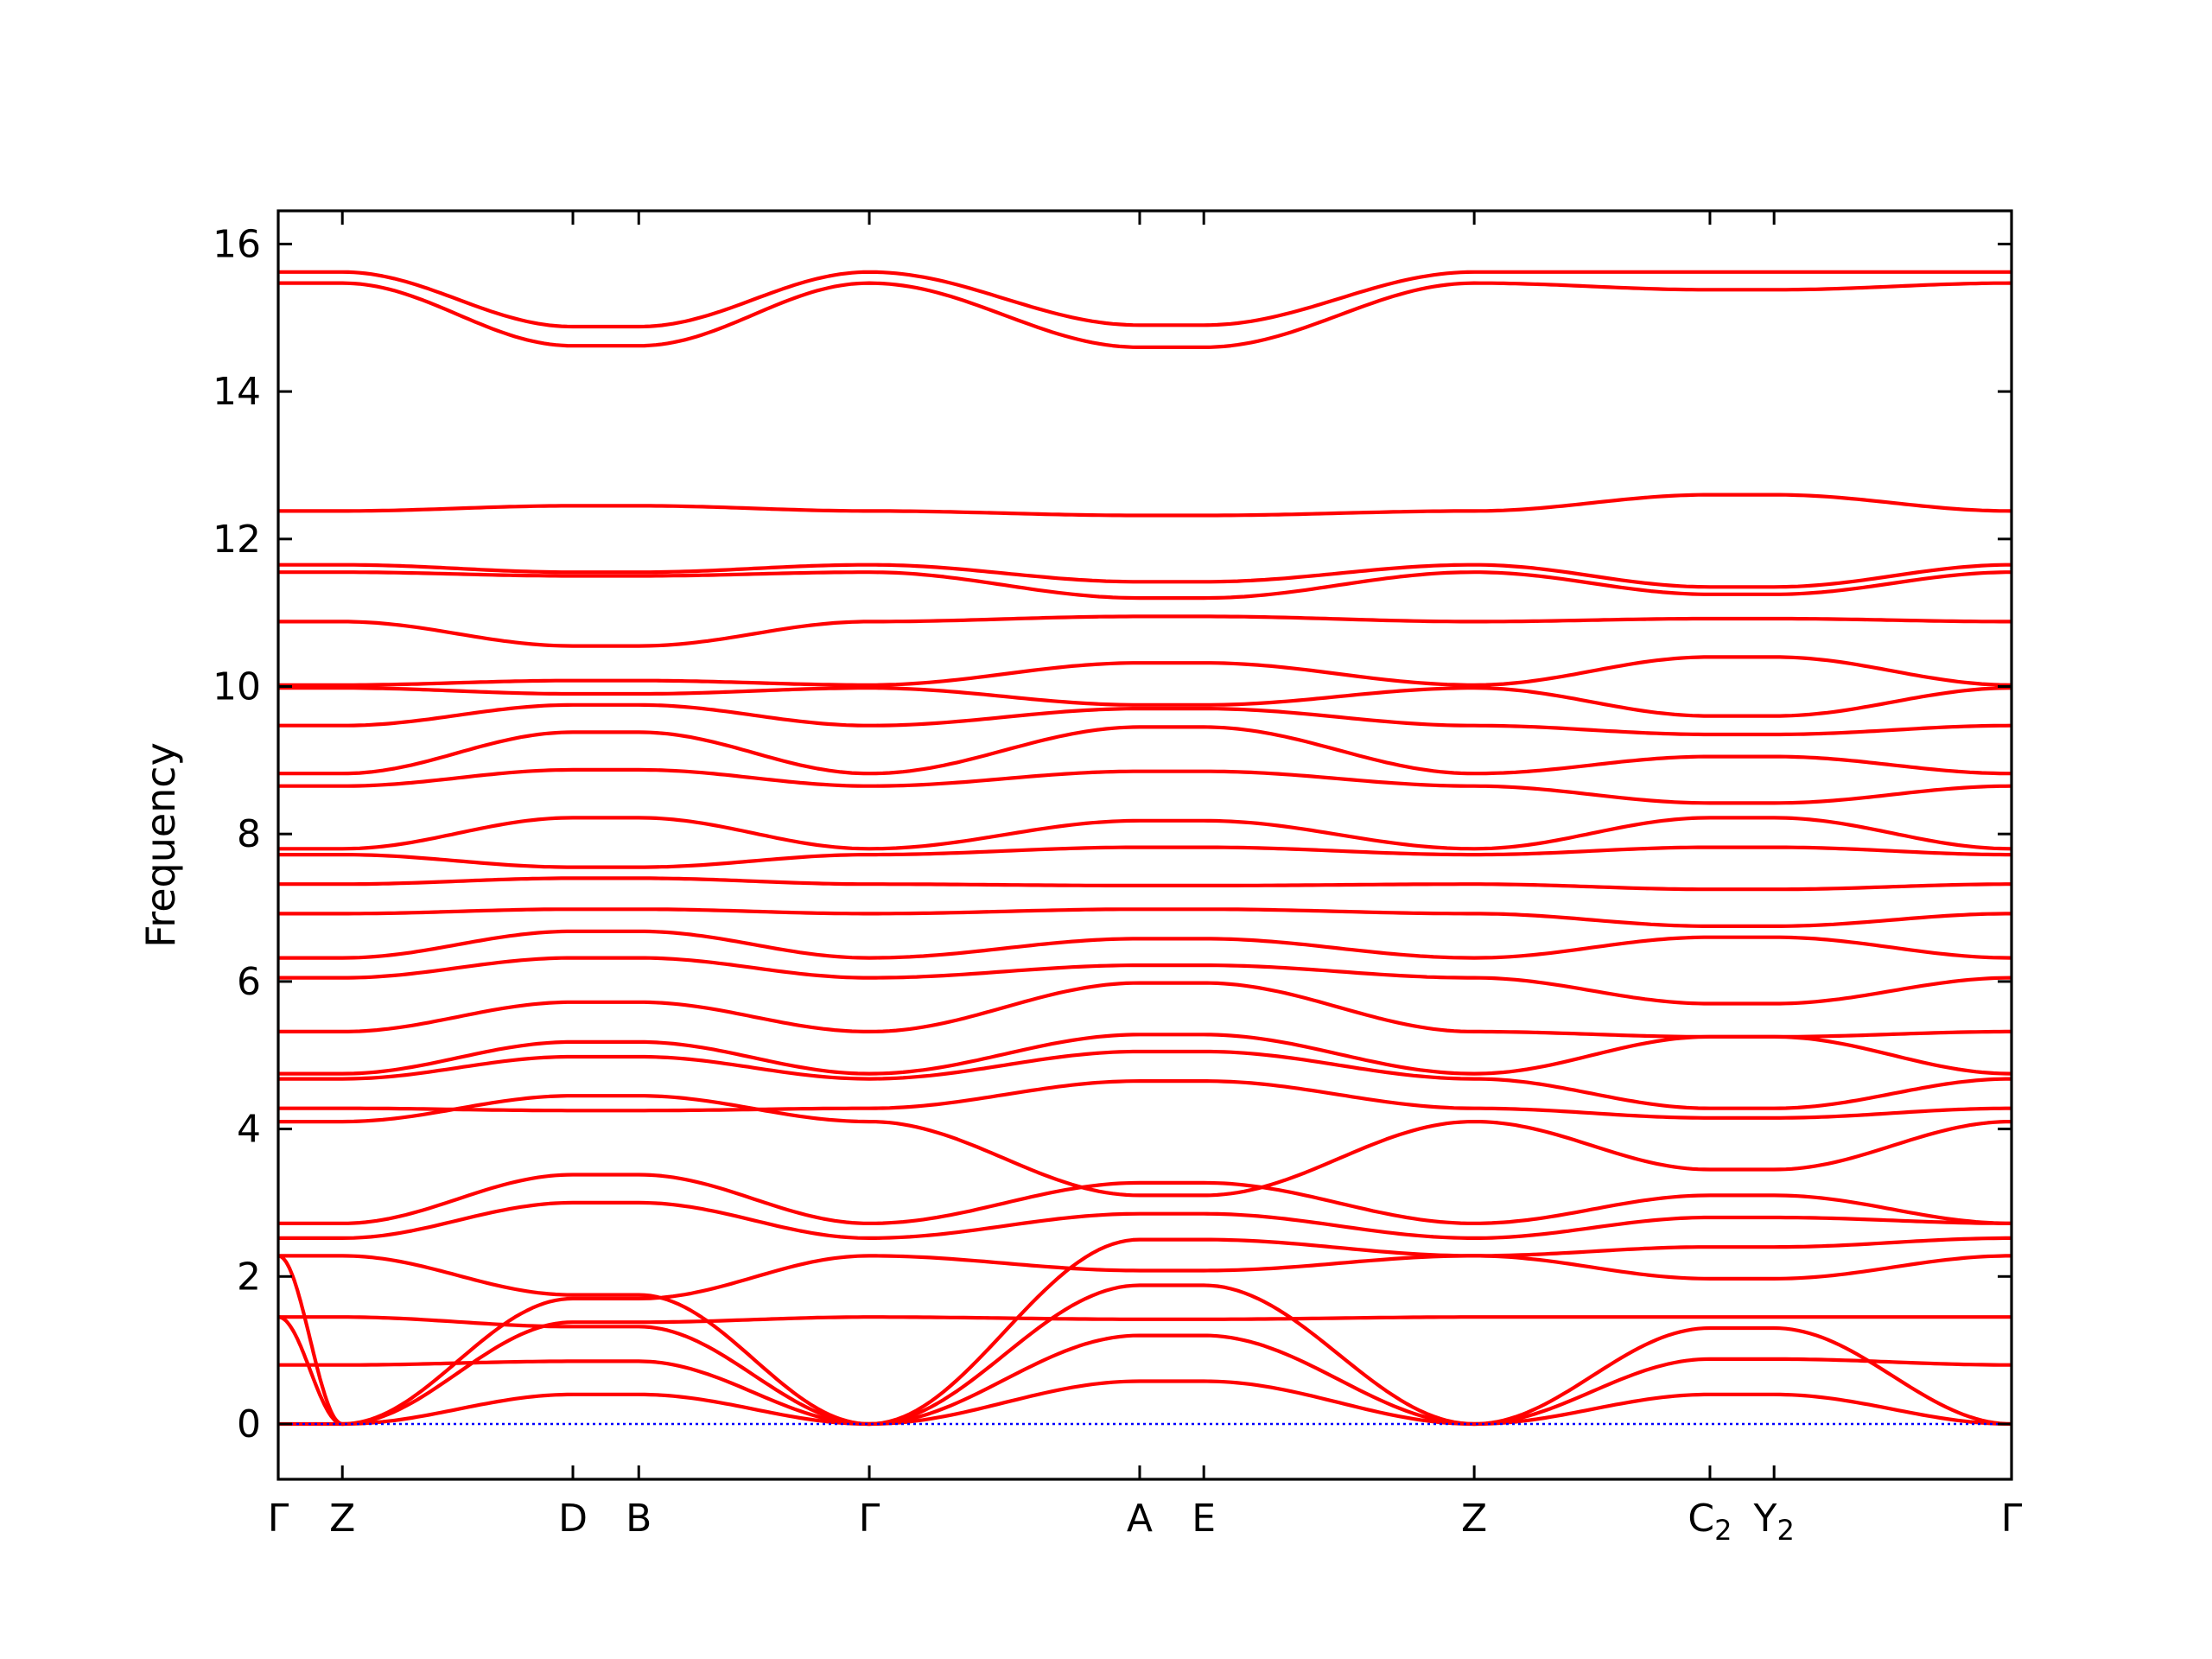 Image resolution: width=2212 pixels, height=1659 pixels. What do you see at coordinates (160, 845) in the screenshot?
I see `y-axis-label: Frequency` at bounding box center [160, 845].